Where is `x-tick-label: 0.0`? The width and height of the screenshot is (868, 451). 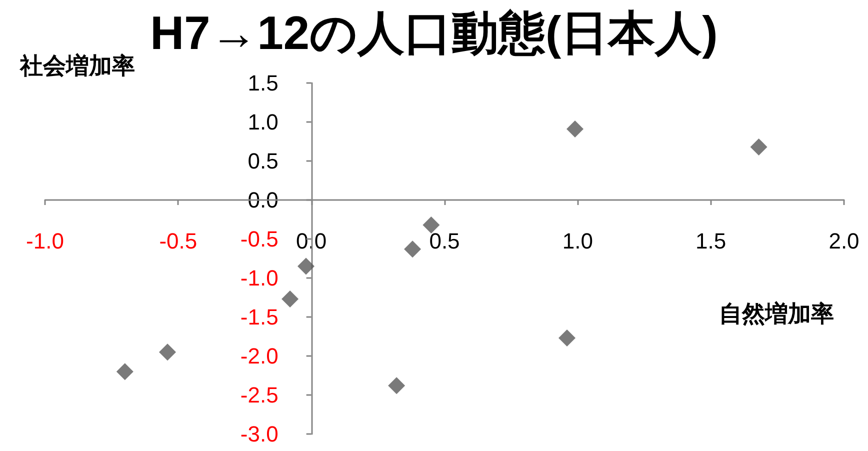
x-tick-label: 0.0 is located at coordinates (311, 241).